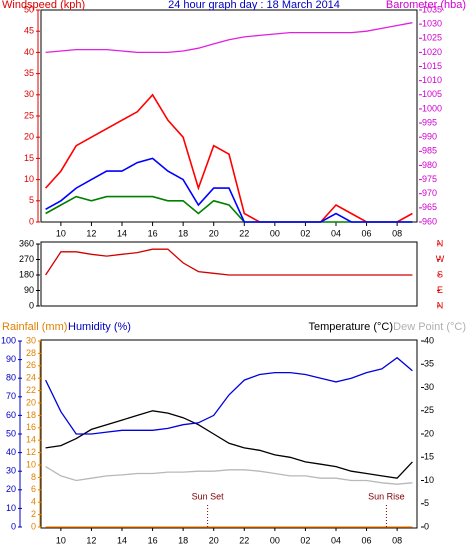  What do you see at coordinates (29, 31) in the screenshot?
I see `y-tick-label: 45` at bounding box center [29, 31].